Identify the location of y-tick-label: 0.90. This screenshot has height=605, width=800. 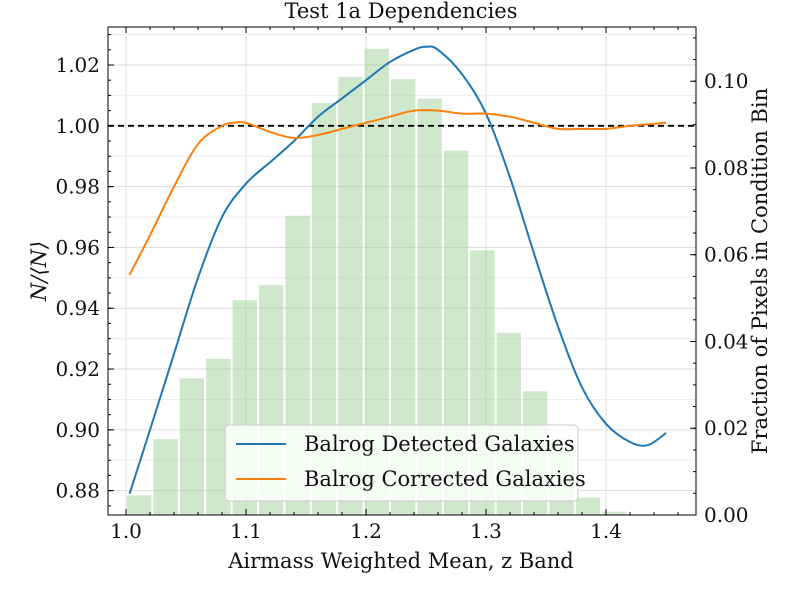
(77, 430).